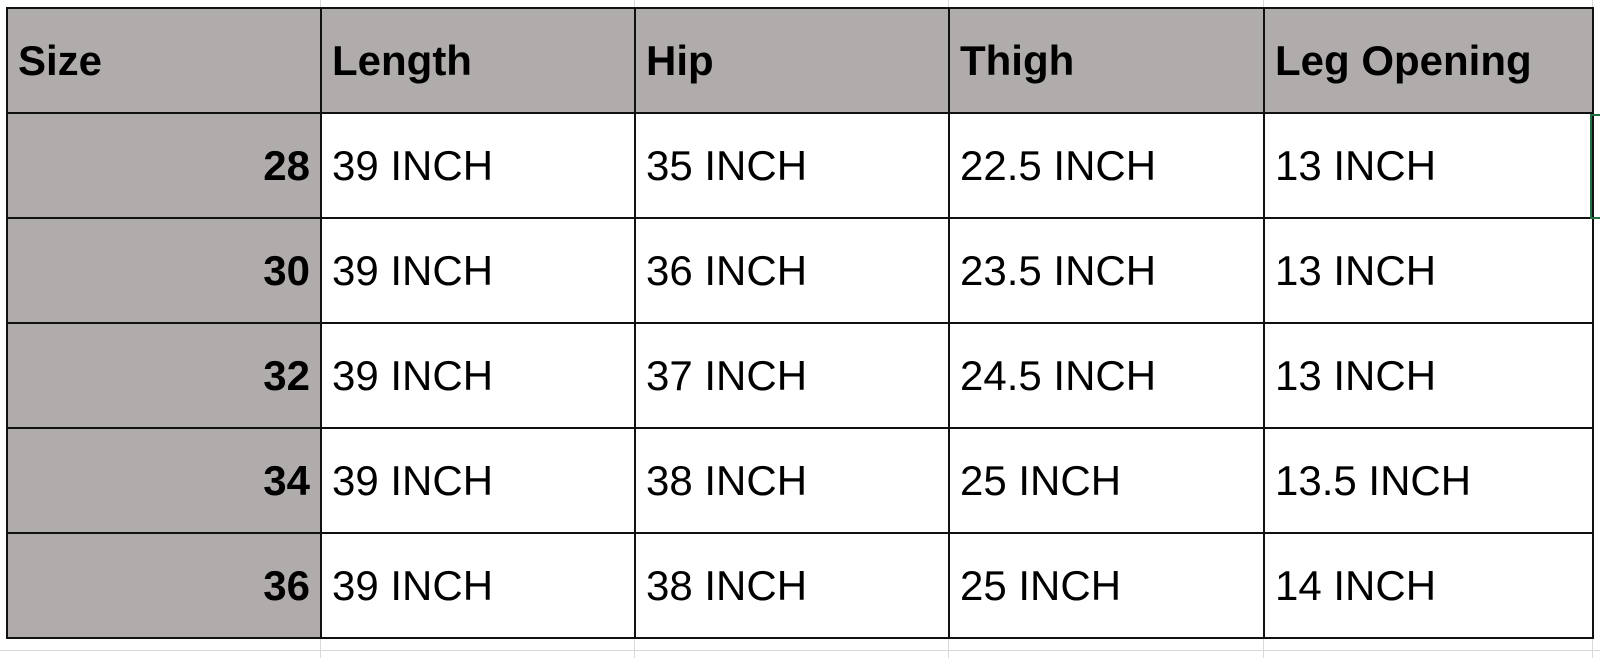 This screenshot has height=658, width=1600. Describe the element at coordinates (792, 165) in the screenshot. I see `cell-hip: 35 INCH` at that location.